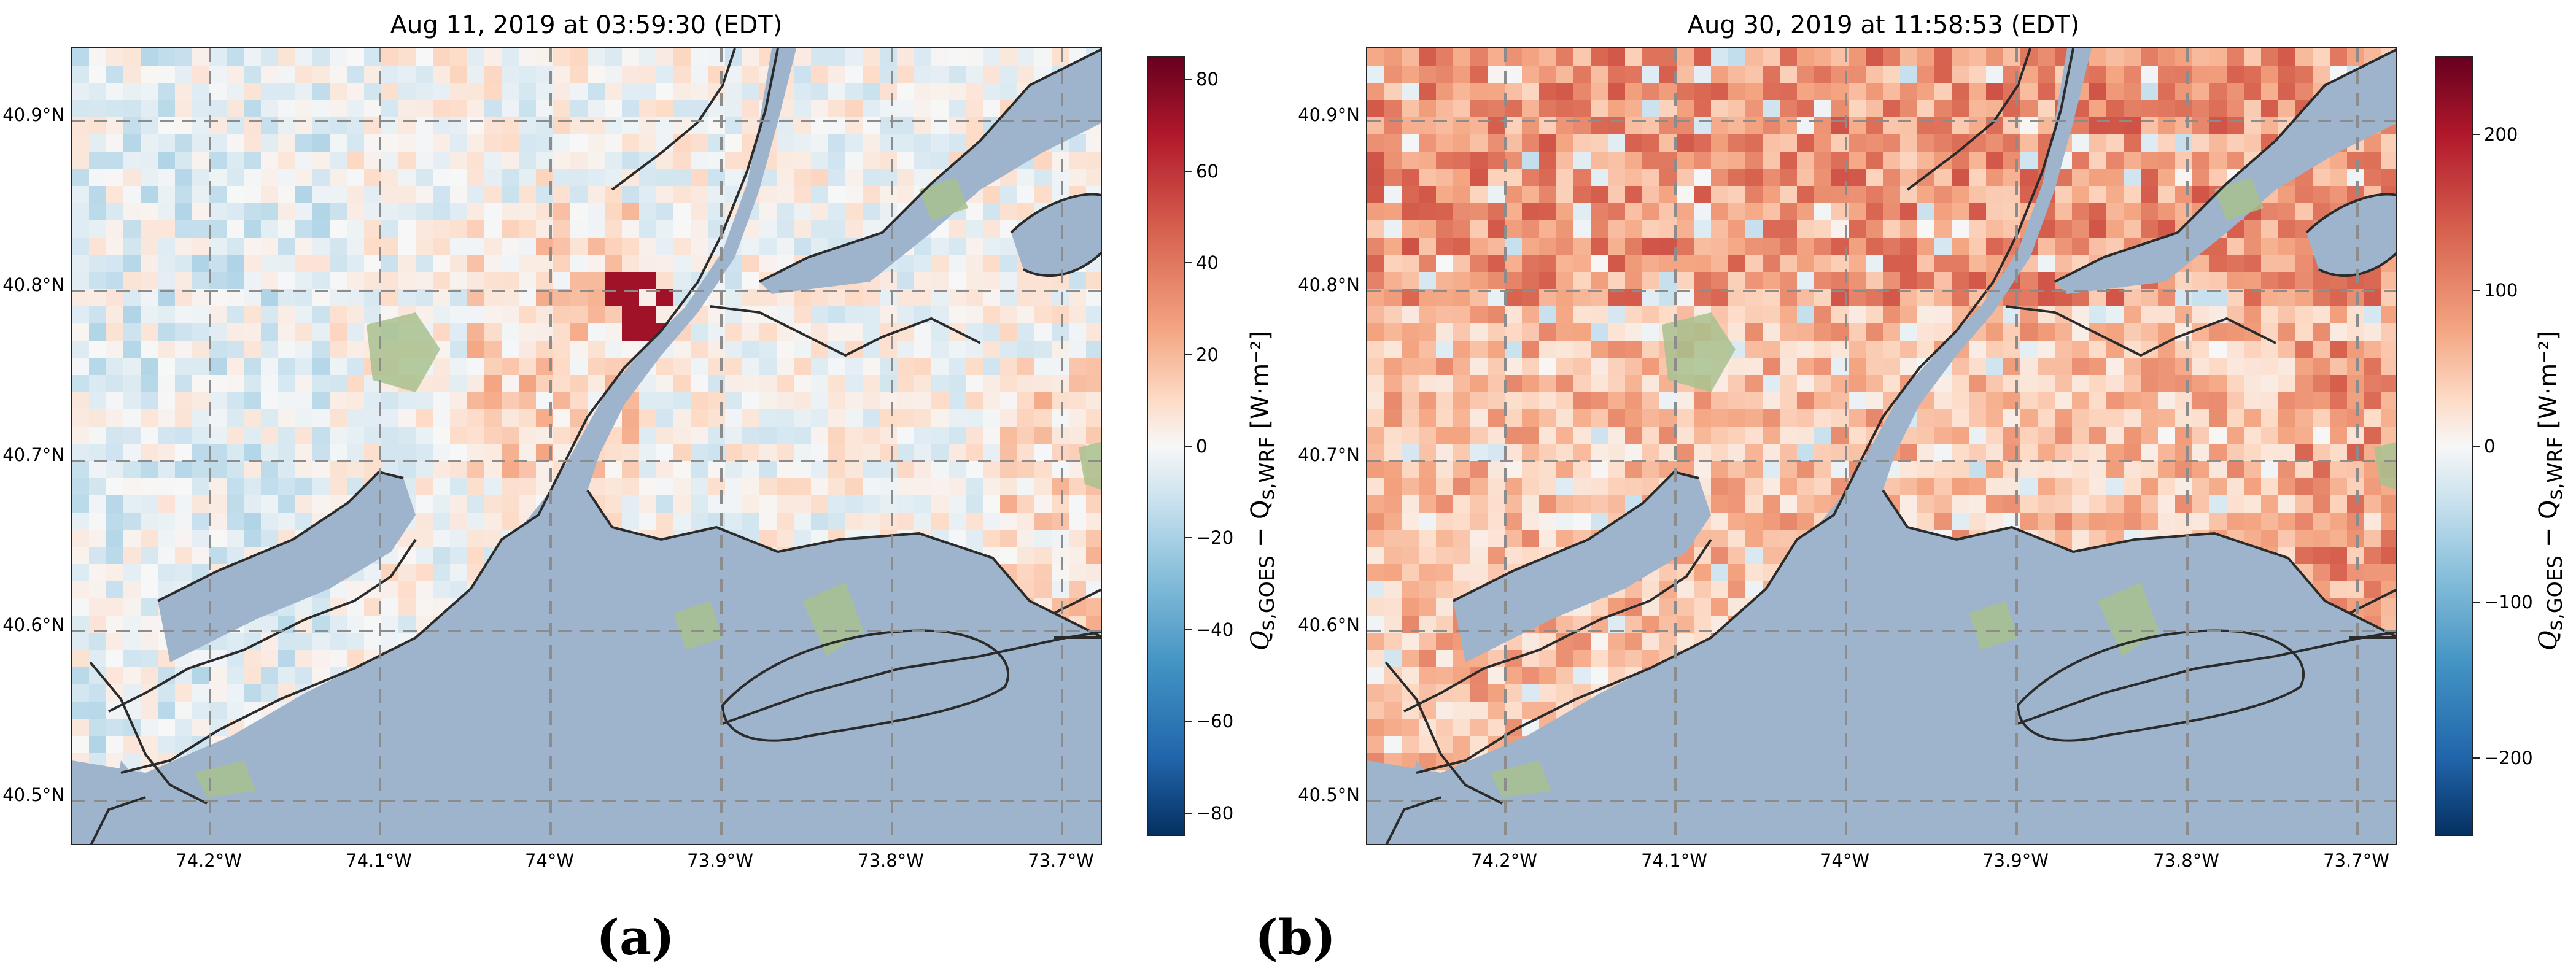 This screenshot has width=2576, height=971. I want to click on park-area, so click(943, 198).